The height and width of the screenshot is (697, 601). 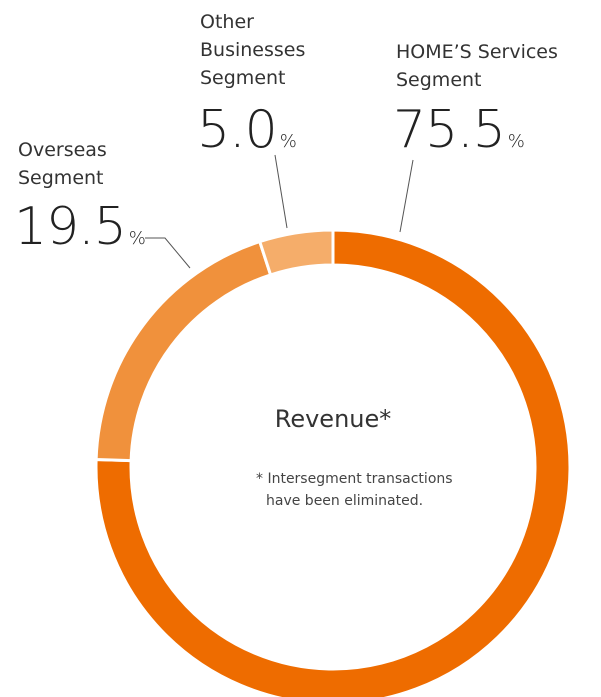 I want to click on value-label: 75.5%, so click(x=459, y=136).